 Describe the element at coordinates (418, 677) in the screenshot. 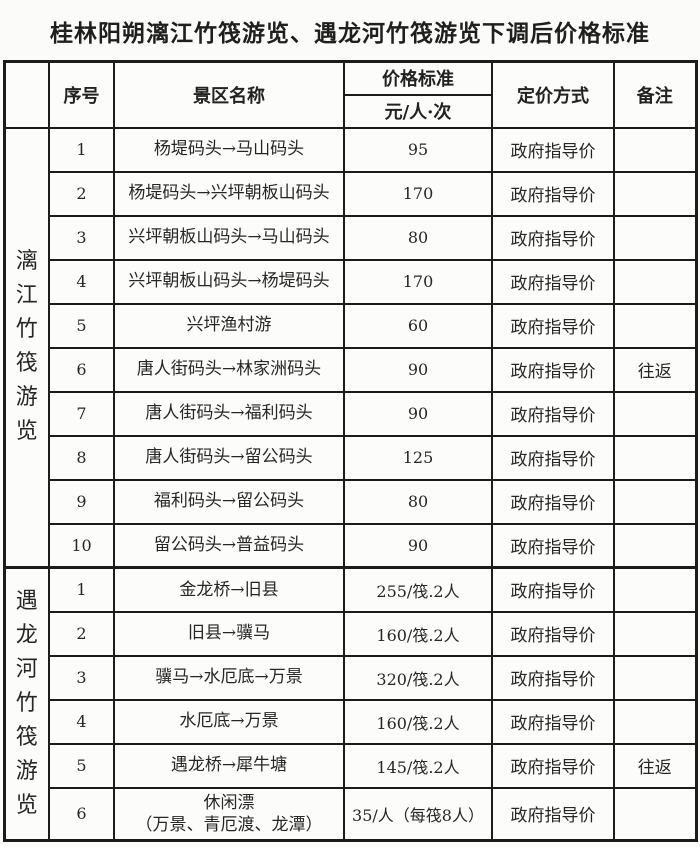

I see `price-cell: 320/筏.2人` at that location.